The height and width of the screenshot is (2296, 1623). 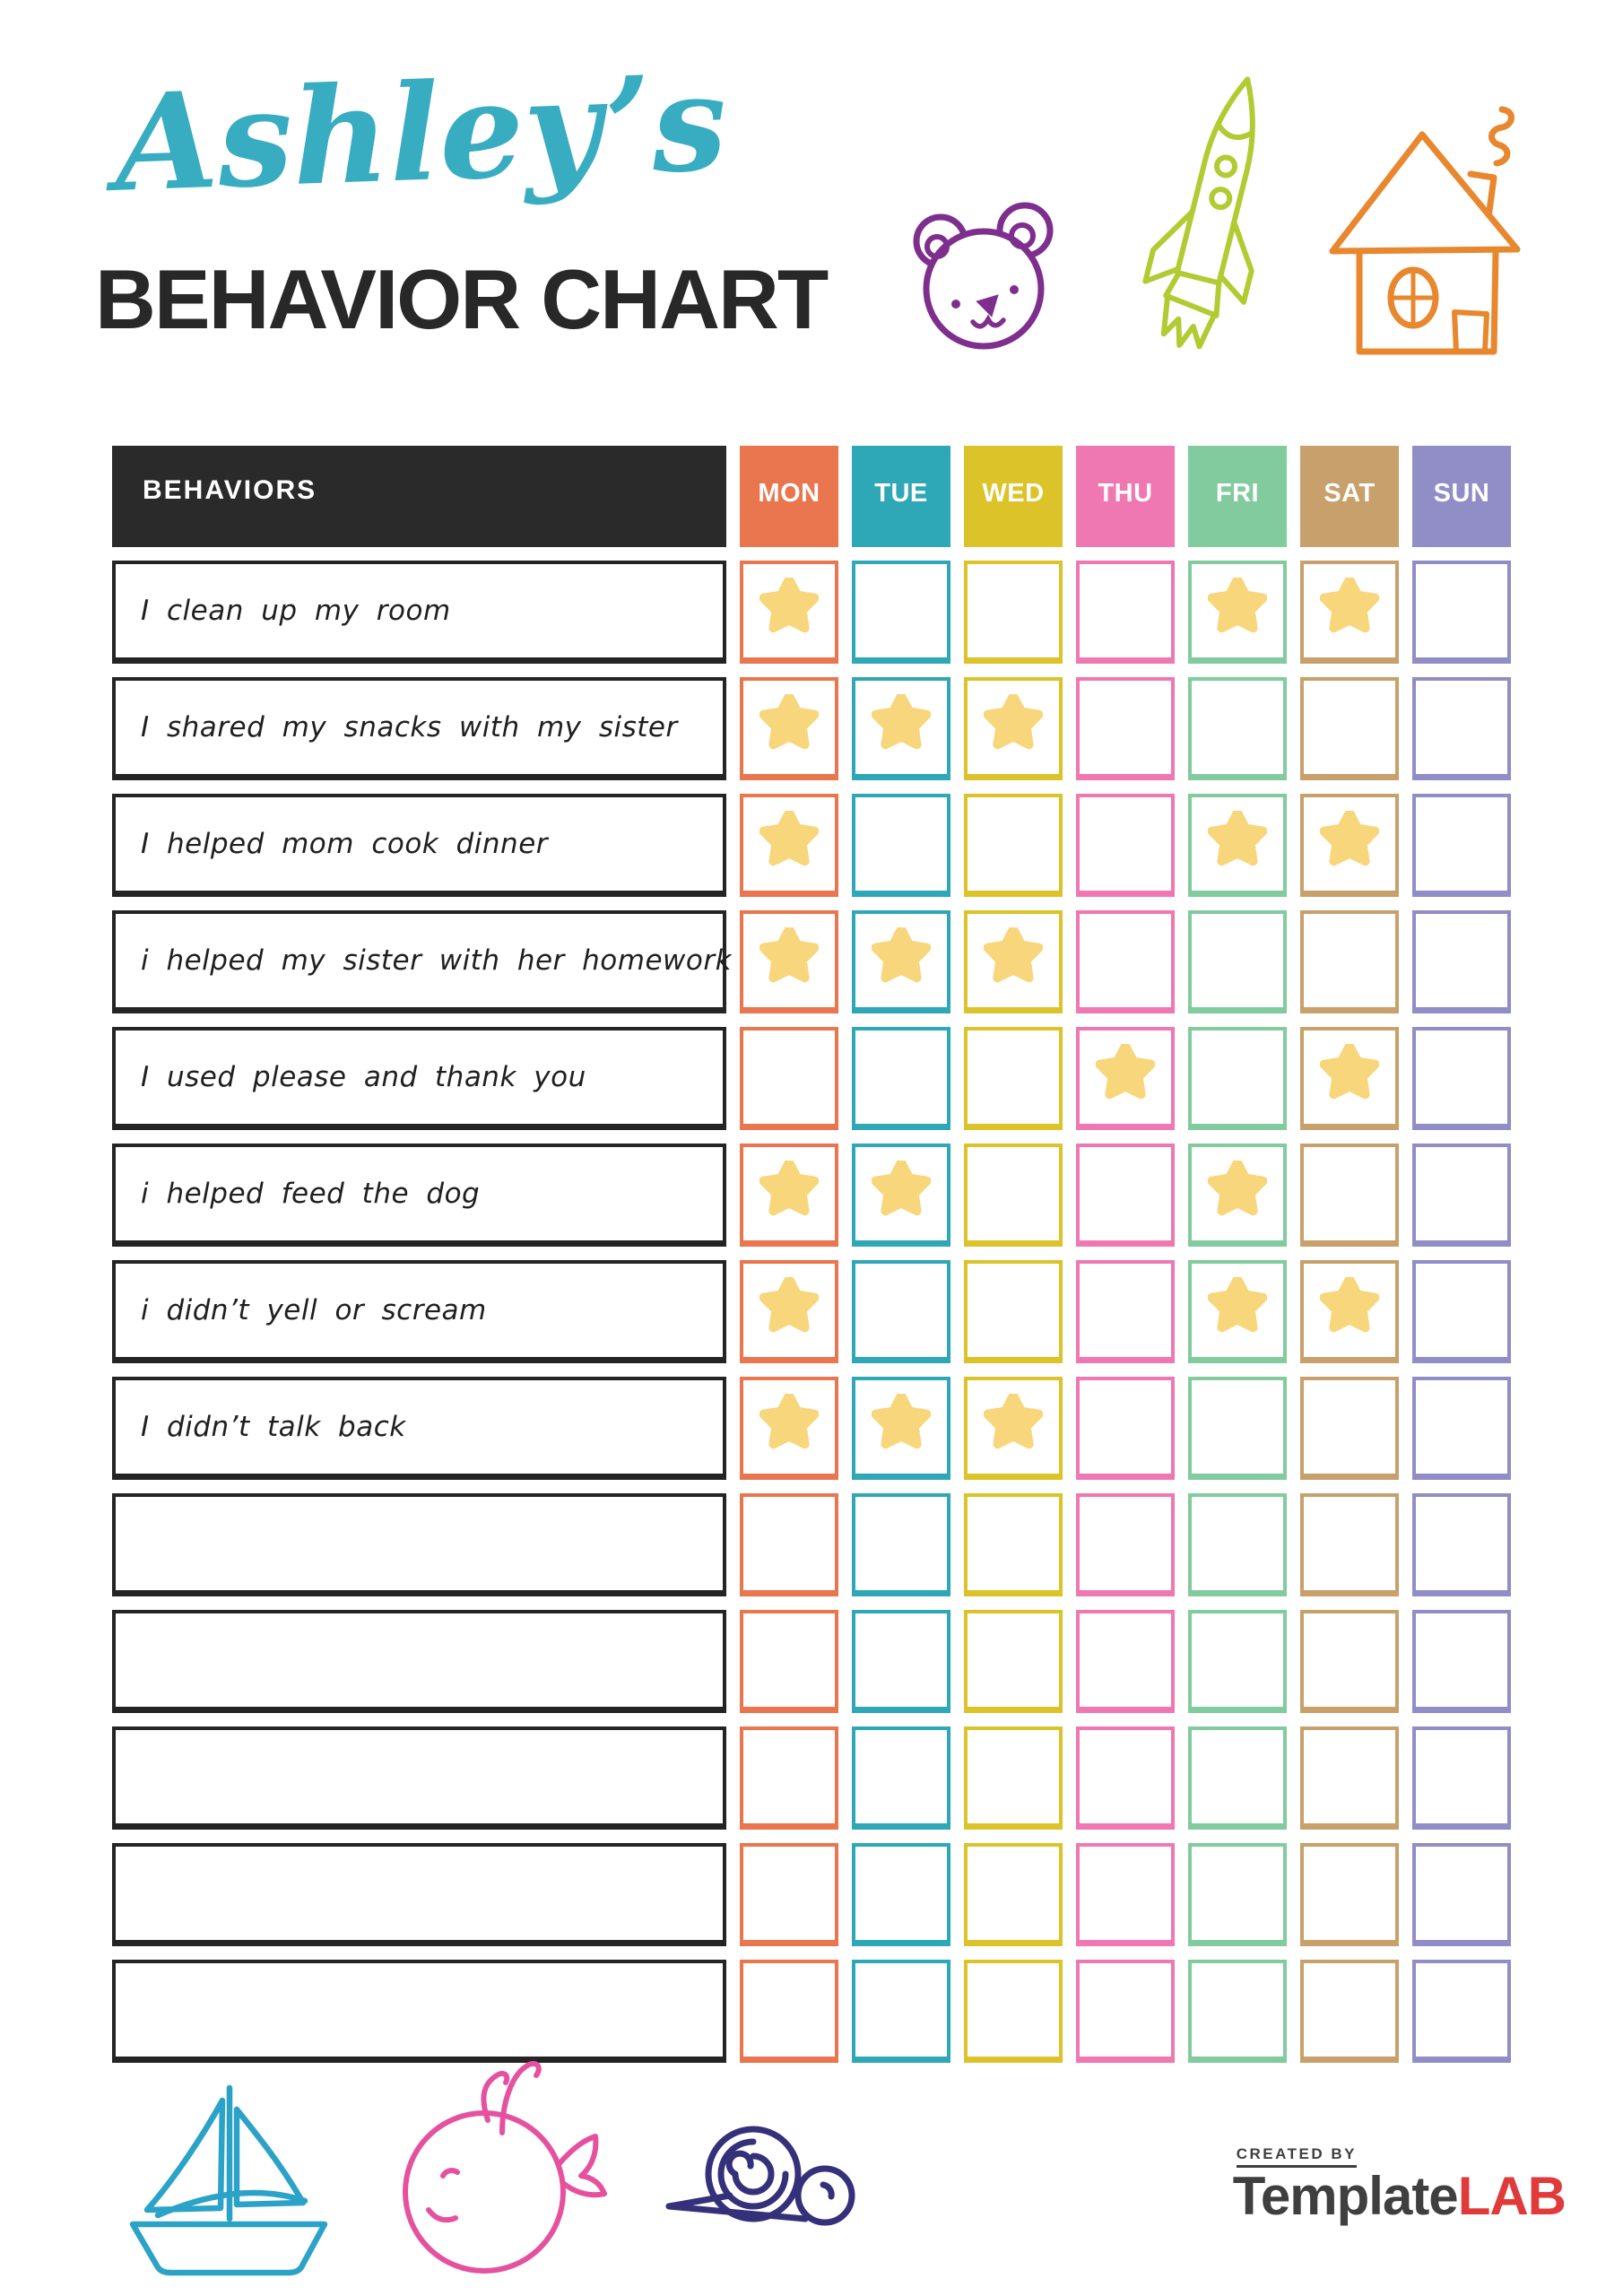 What do you see at coordinates (422, 961) in the screenshot?
I see `behavior-label-cell: i helped my sister with her homework` at bounding box center [422, 961].